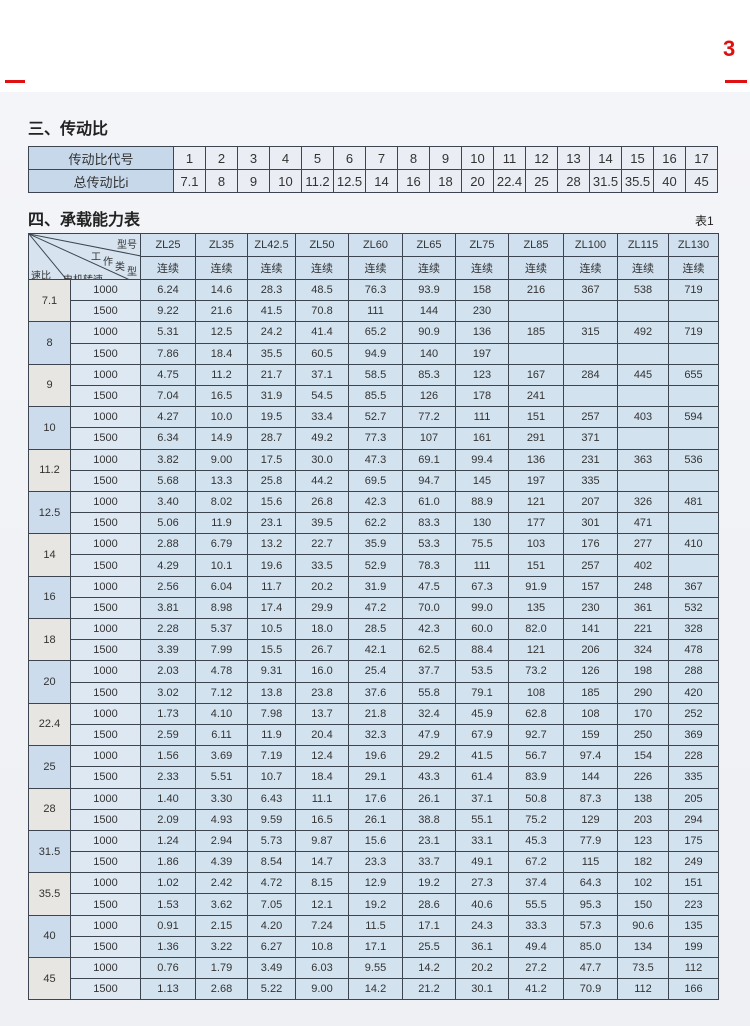 This screenshot has width=750, height=1026. What do you see at coordinates (693, 819) in the screenshot?
I see `capacity-cell: 294` at bounding box center [693, 819].